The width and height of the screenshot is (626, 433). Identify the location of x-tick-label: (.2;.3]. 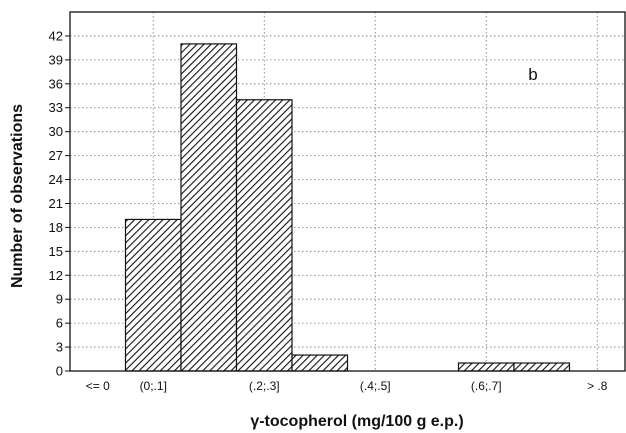
(264, 386).